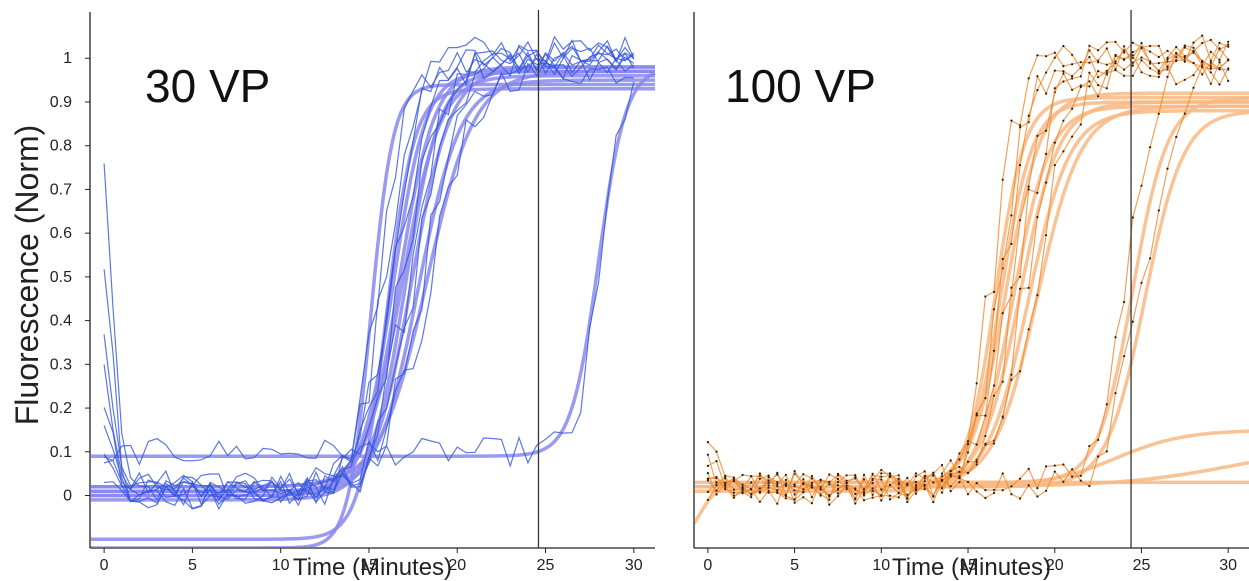 The width and height of the screenshot is (1249, 581). Describe the element at coordinates (707, 565) in the screenshot. I see `x-tick-label: 0` at that location.